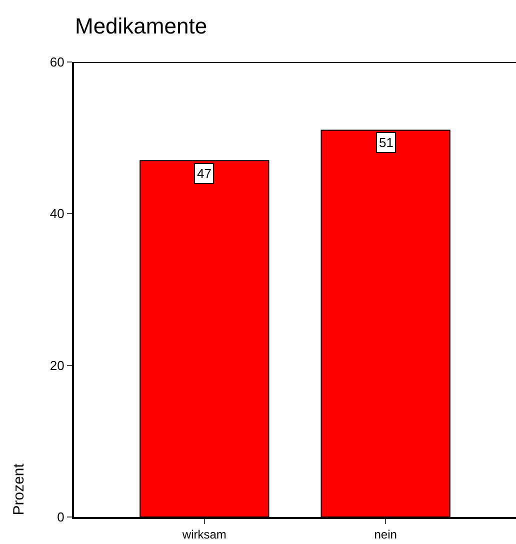 The height and width of the screenshot is (544, 516). Describe the element at coordinates (60, 517) in the screenshot. I see `y-tick-label: 0` at that location.